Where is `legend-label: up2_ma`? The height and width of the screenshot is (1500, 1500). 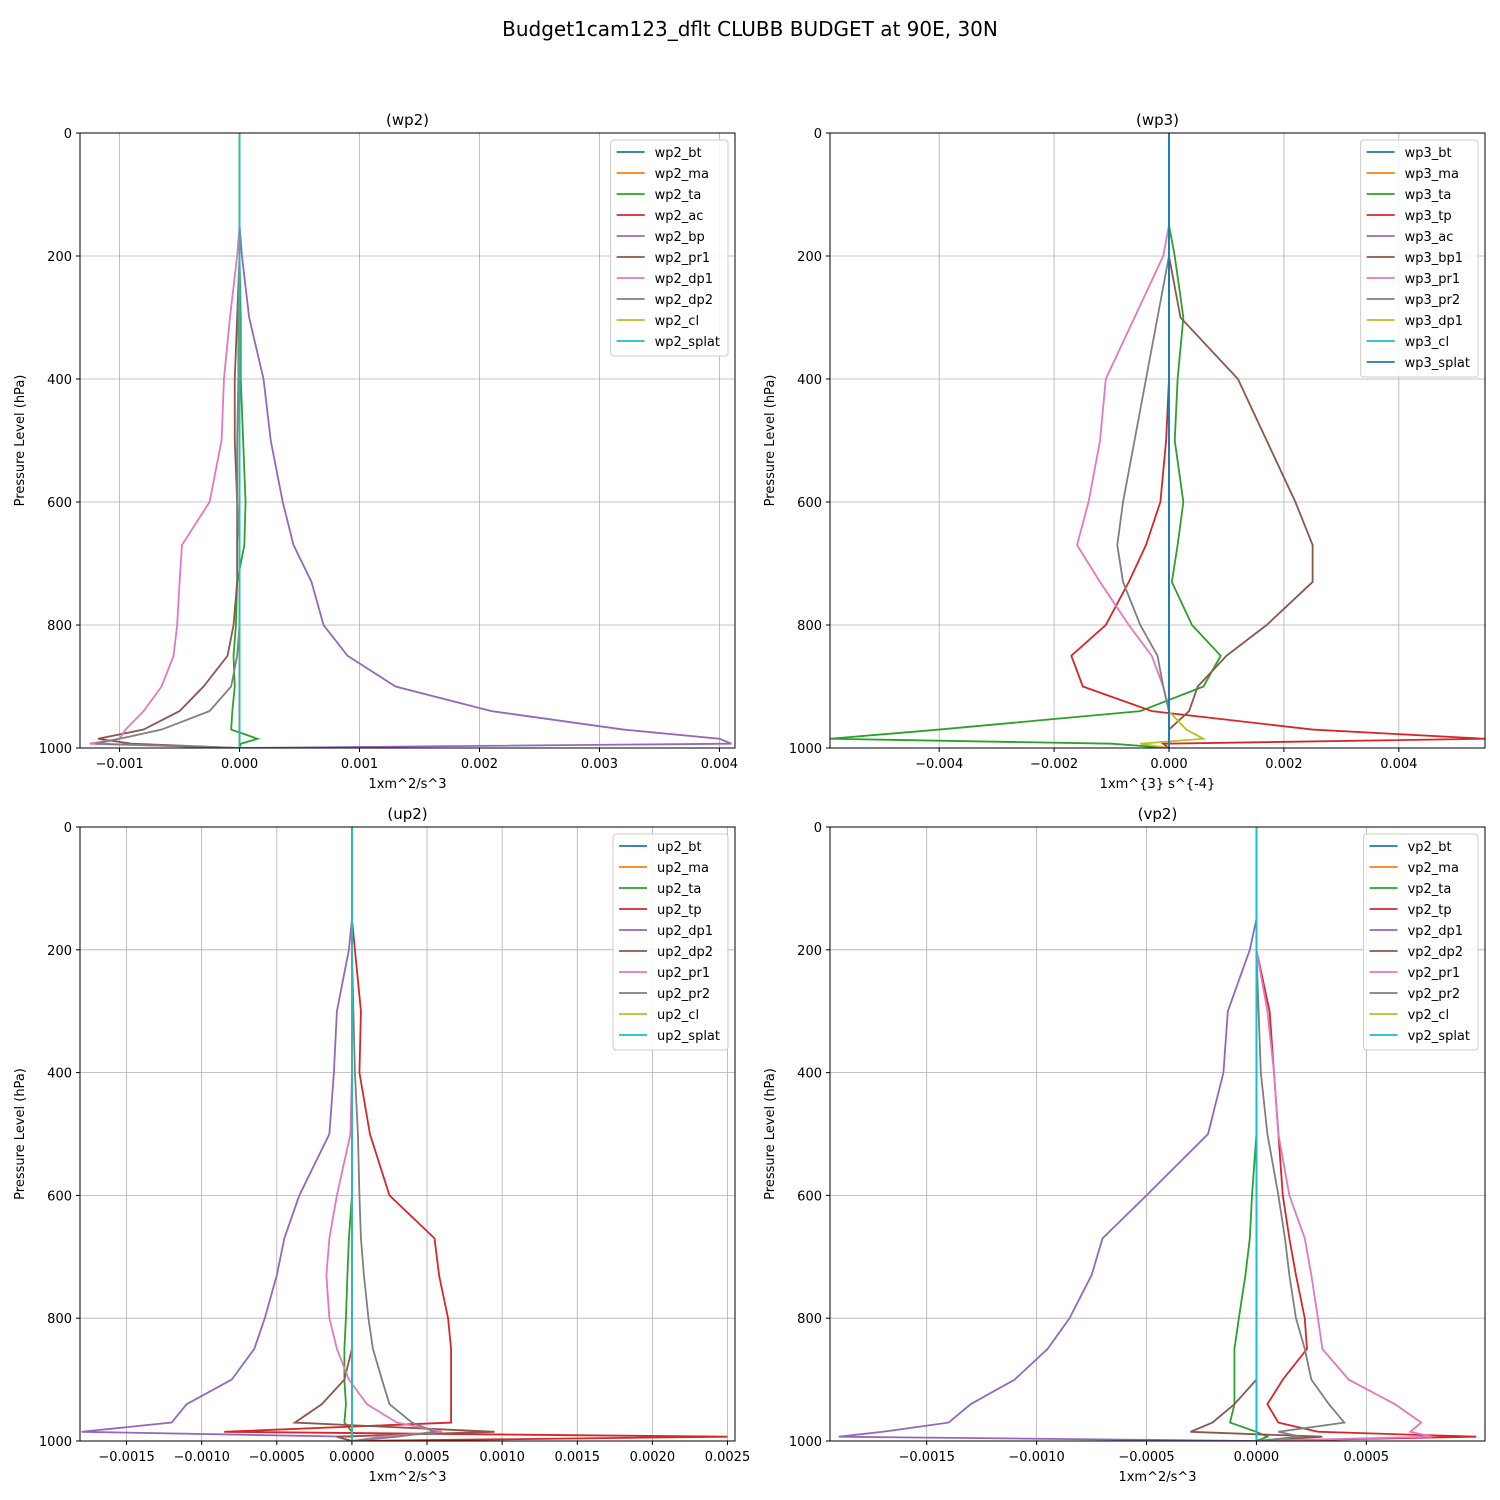
legend-label: up2_ma is located at coordinates (683, 868).